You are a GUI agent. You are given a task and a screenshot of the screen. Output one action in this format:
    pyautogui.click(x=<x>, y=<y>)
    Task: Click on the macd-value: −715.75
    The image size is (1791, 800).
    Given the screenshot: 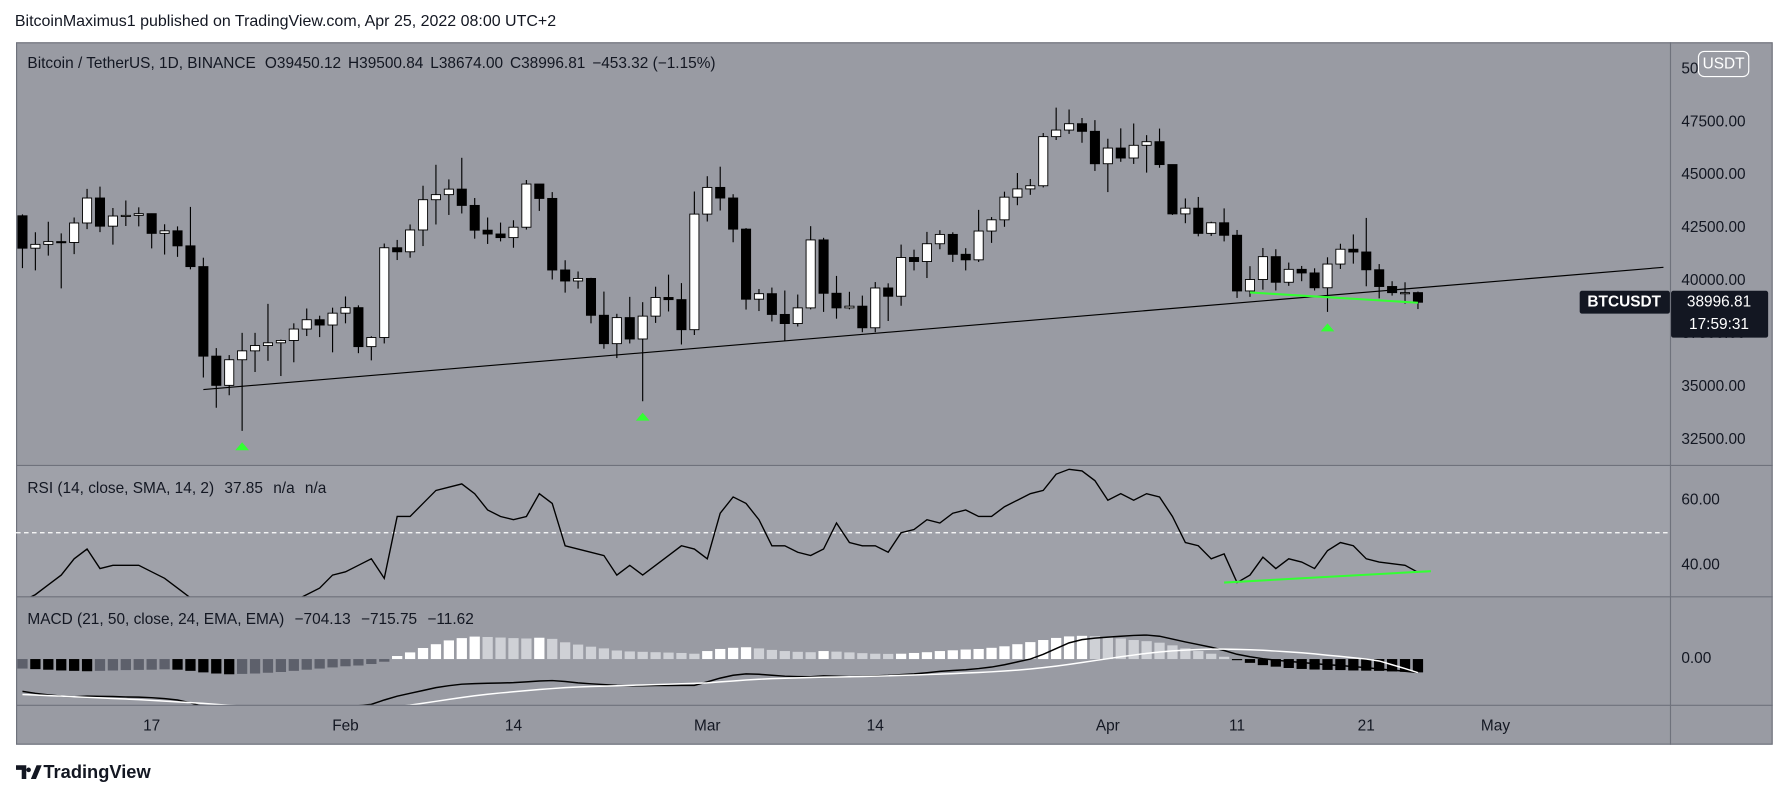 What is the action you would take?
    pyautogui.click(x=389, y=619)
    